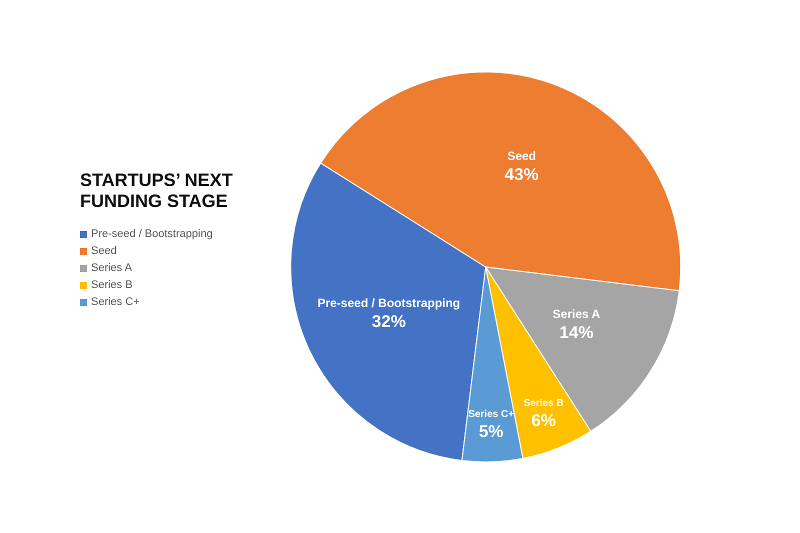 This screenshot has height=533, width=800. I want to click on slice-label: Pre-seed / Bootstrapping, so click(388, 303).